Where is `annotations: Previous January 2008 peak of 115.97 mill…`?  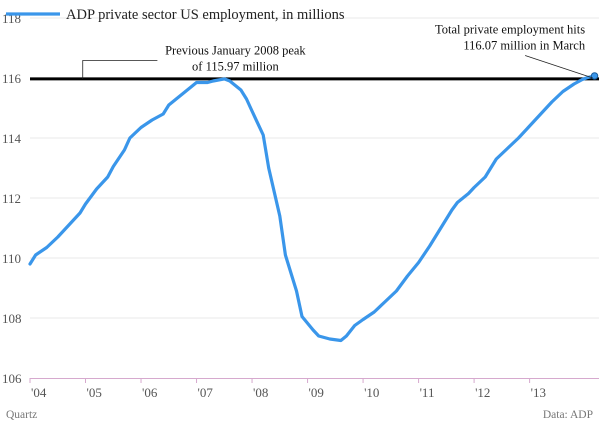 annotations: Previous January 2008 peak of 115.97 mill… is located at coordinates (337, 51).